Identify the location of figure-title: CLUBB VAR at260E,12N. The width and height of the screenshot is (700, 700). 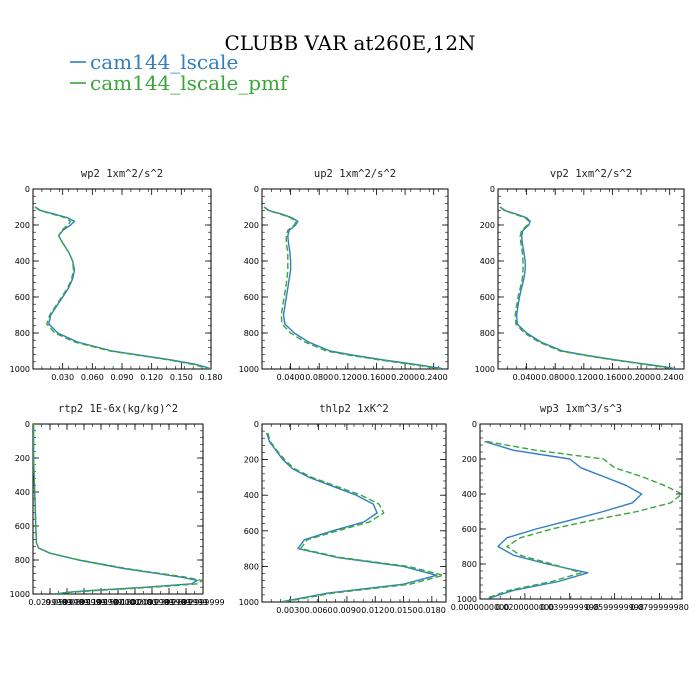
(349, 43).